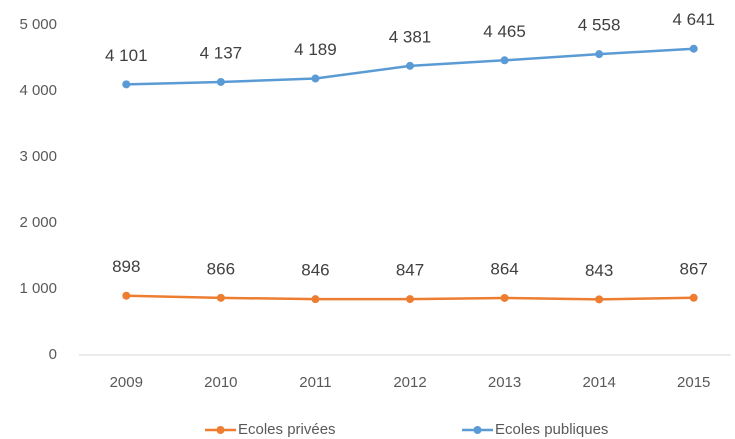 The height and width of the screenshot is (439, 735). Describe the element at coordinates (126, 382) in the screenshot. I see `x-tick-label: 2009` at that location.